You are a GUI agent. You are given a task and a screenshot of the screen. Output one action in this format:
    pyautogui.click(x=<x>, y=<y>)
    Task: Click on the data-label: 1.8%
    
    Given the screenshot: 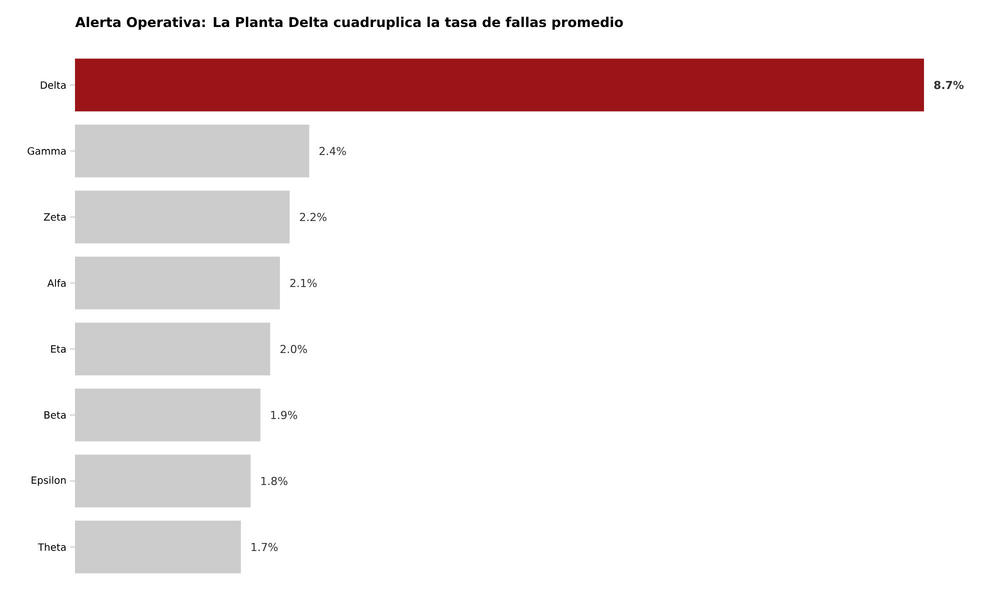 What is the action you would take?
    pyautogui.click(x=274, y=481)
    